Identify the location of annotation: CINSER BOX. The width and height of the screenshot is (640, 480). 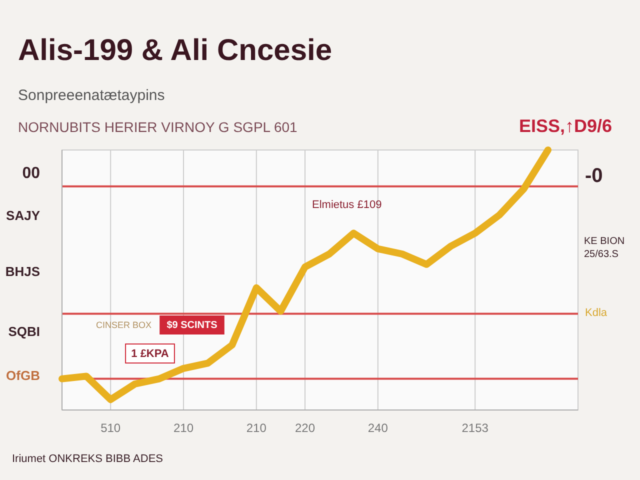
(124, 325).